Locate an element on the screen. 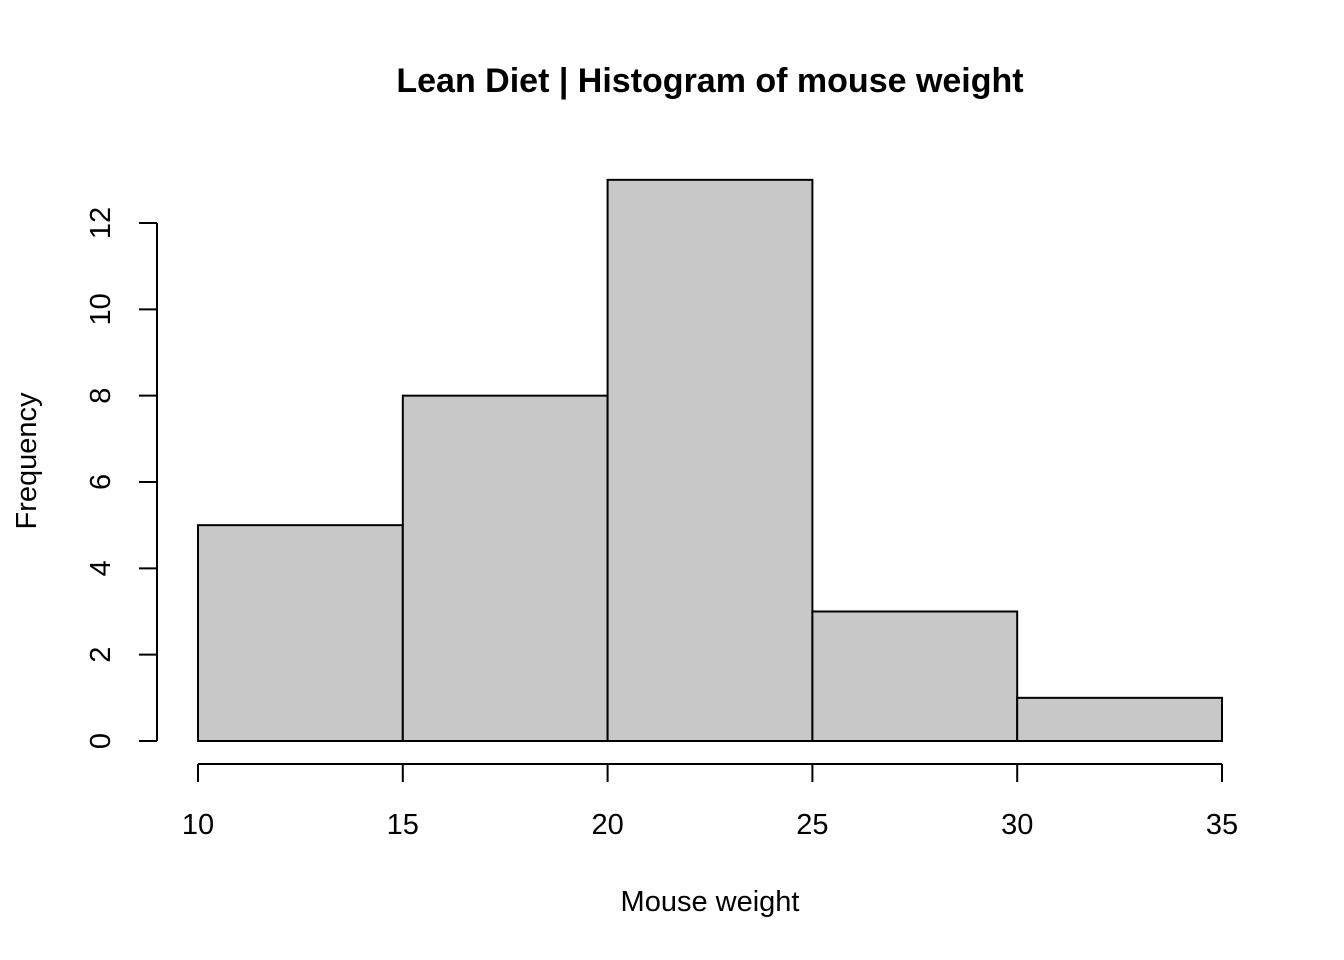  x-tick-label: 35 is located at coordinates (1222, 825).